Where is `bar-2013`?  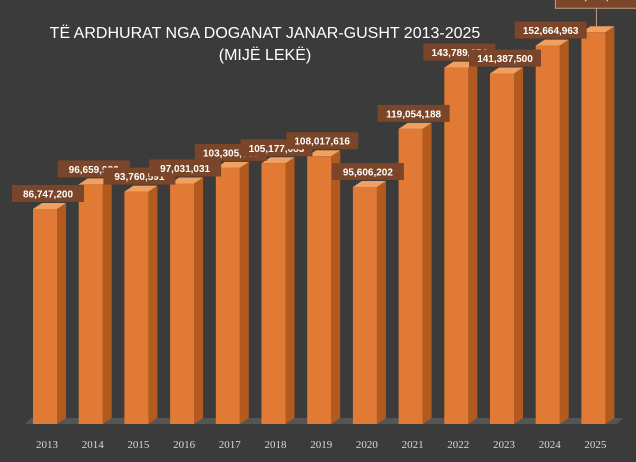 bar-2013 is located at coordinates (49, 313).